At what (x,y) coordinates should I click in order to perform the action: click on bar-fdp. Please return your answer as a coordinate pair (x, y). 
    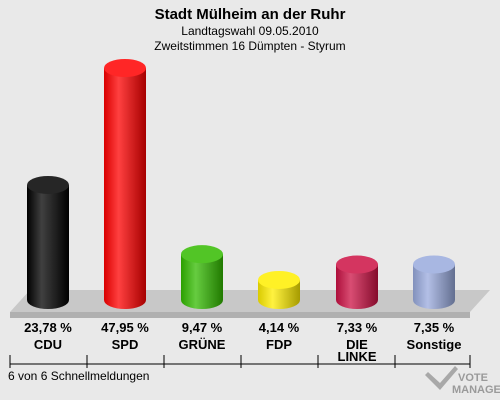
    Looking at the image, I should click on (279, 289).